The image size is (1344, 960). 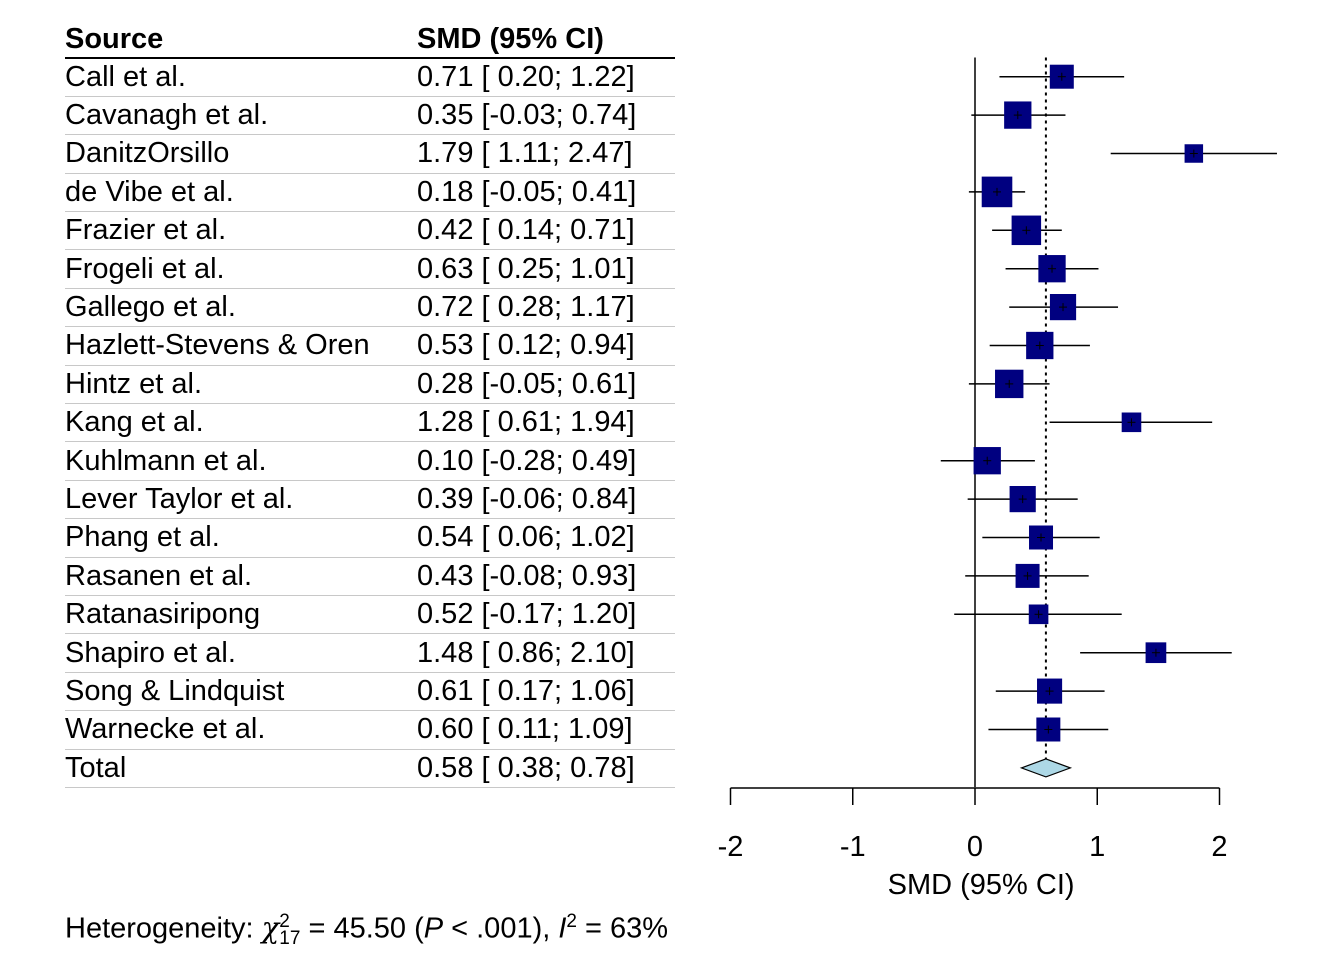 I want to click on smd-cell: 0.18 [-0.05; 0.41], so click(x=527, y=191).